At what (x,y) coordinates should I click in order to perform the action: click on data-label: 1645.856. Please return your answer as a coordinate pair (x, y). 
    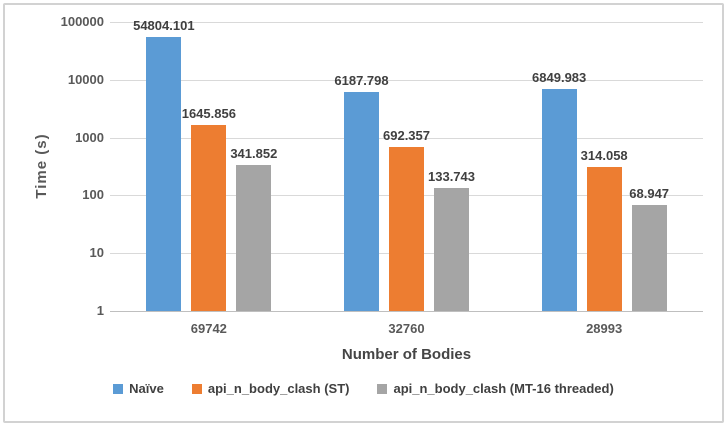
    Looking at the image, I should click on (208, 114).